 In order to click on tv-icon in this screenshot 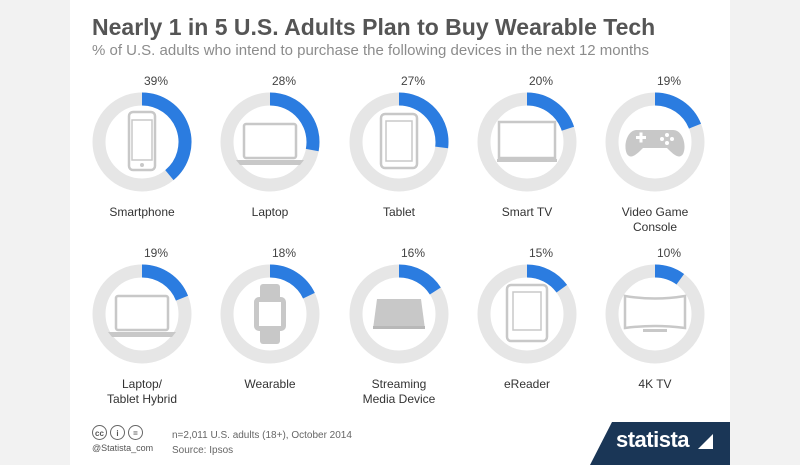, I will do `click(527, 141)`.